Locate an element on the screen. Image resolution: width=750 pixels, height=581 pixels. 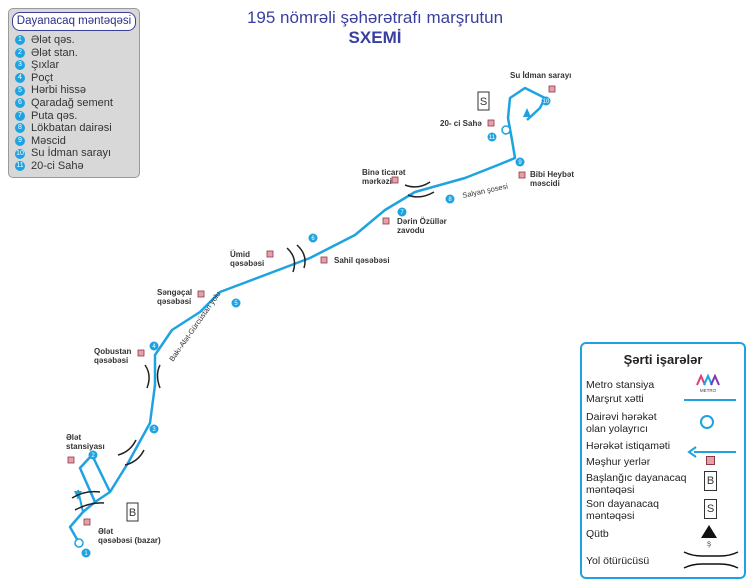
legend-end-label: məntəqəsi is located at coordinates (610, 516).